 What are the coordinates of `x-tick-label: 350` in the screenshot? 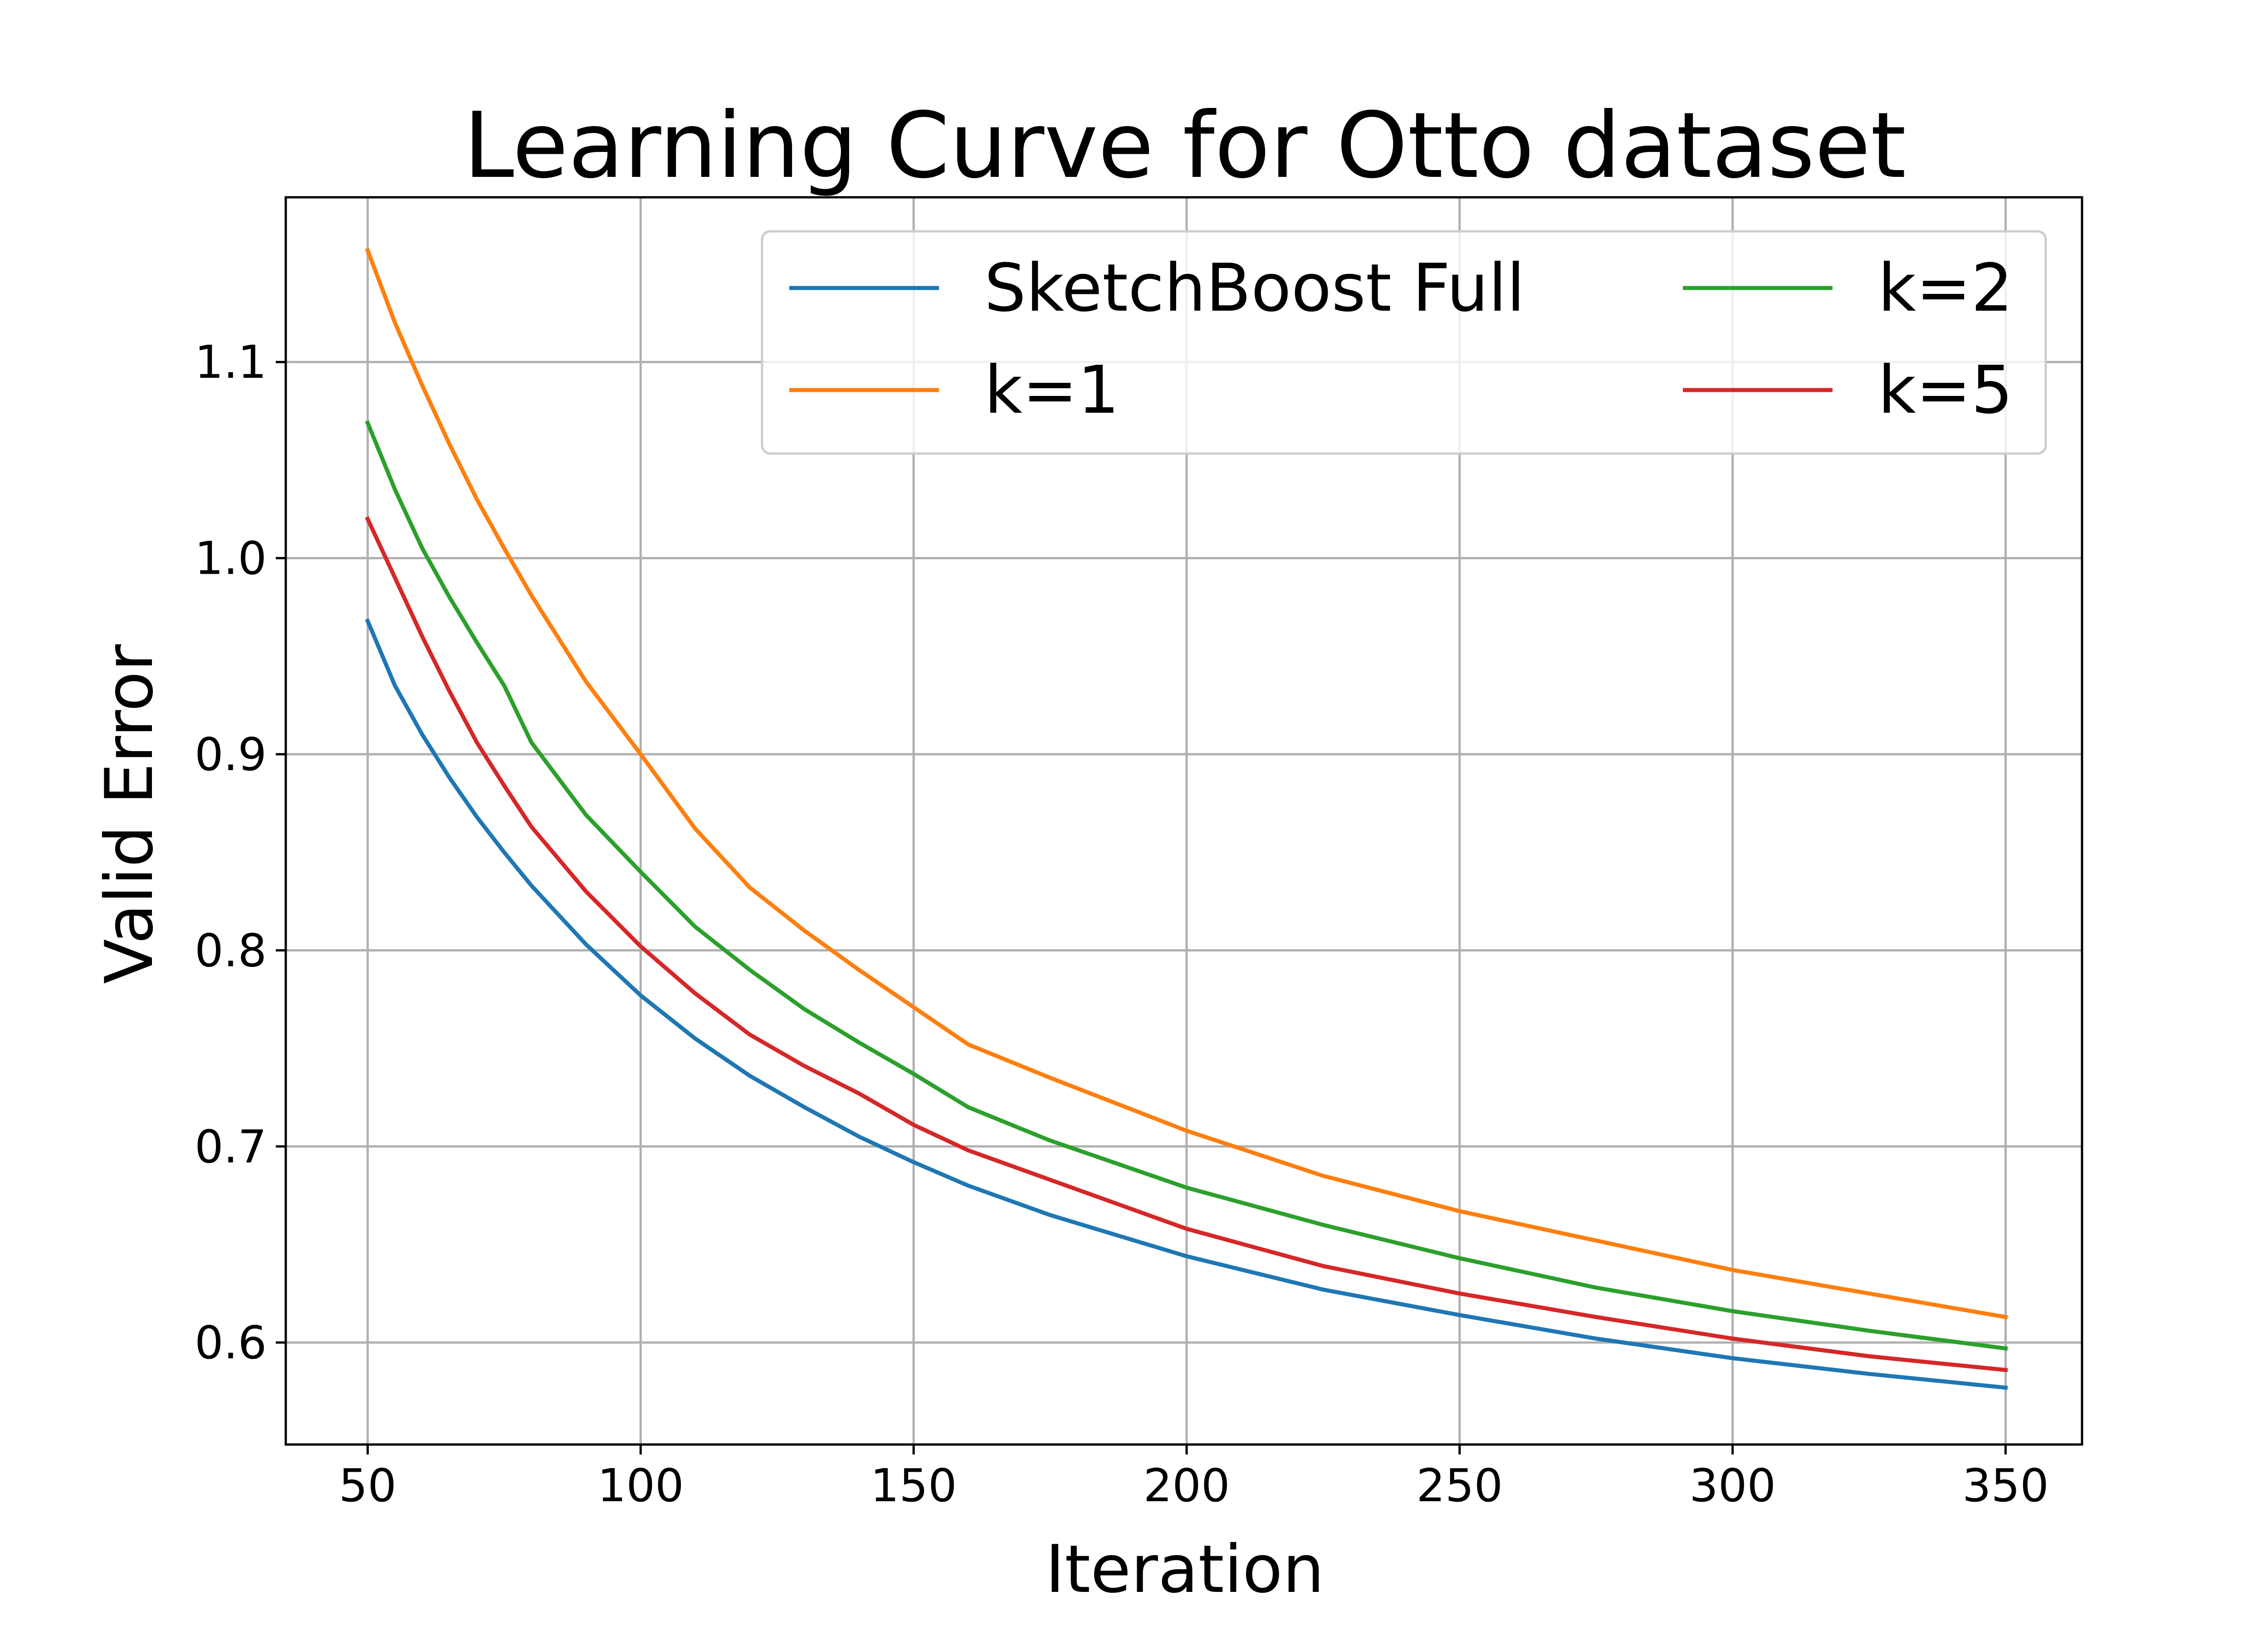 It's located at (2006, 1485).